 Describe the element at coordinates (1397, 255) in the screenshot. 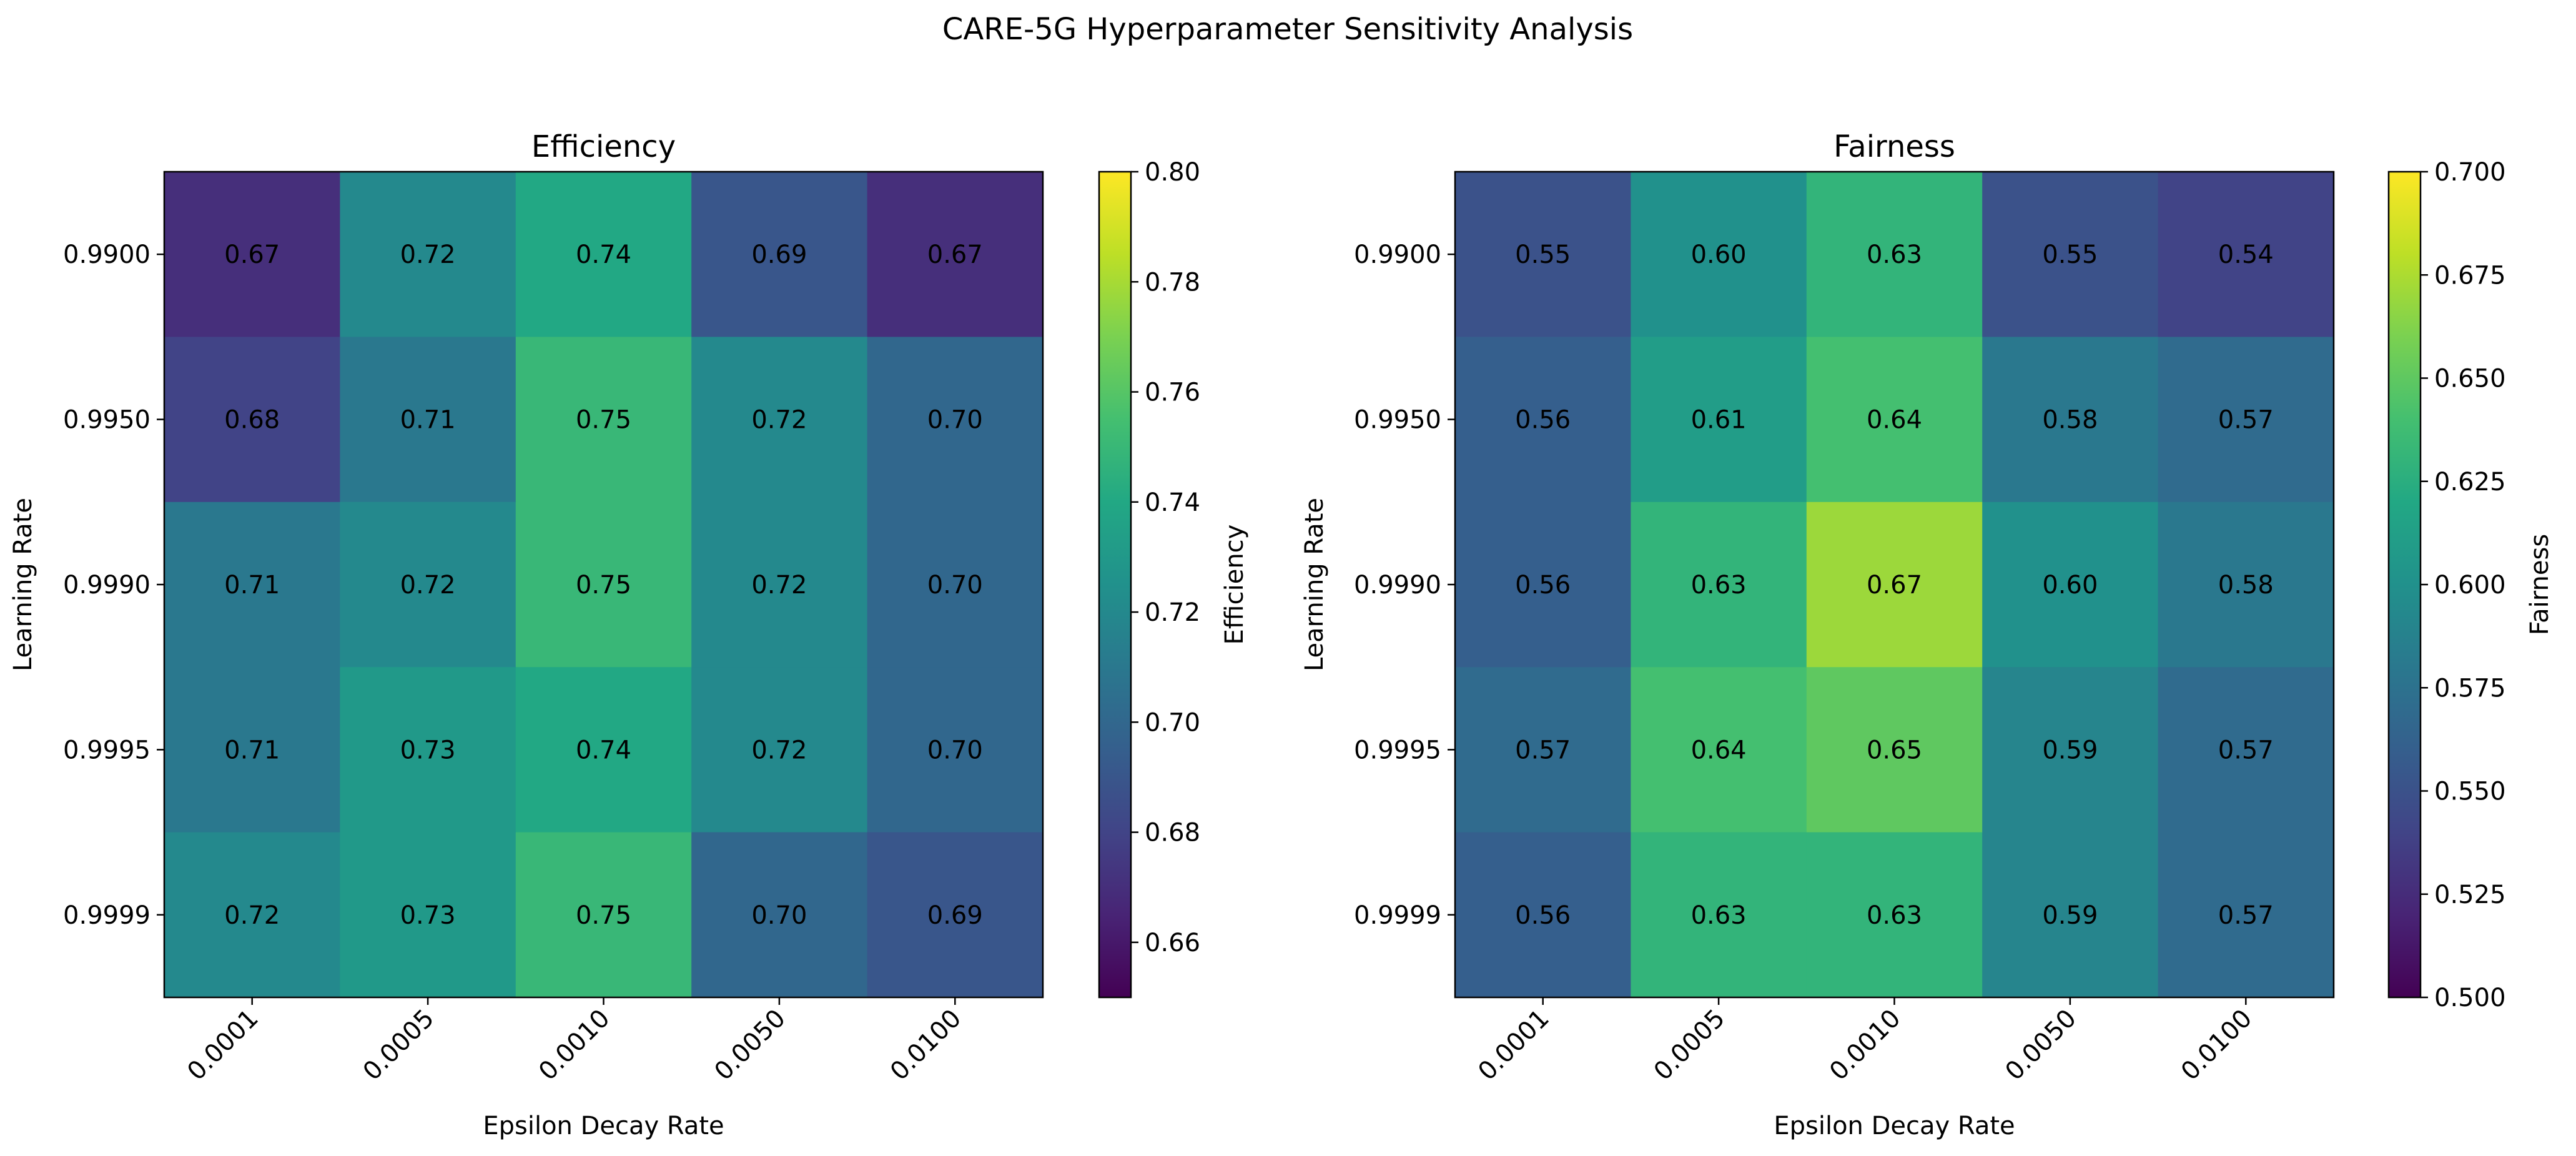

I see `y-tick-label: 0.9900` at that location.